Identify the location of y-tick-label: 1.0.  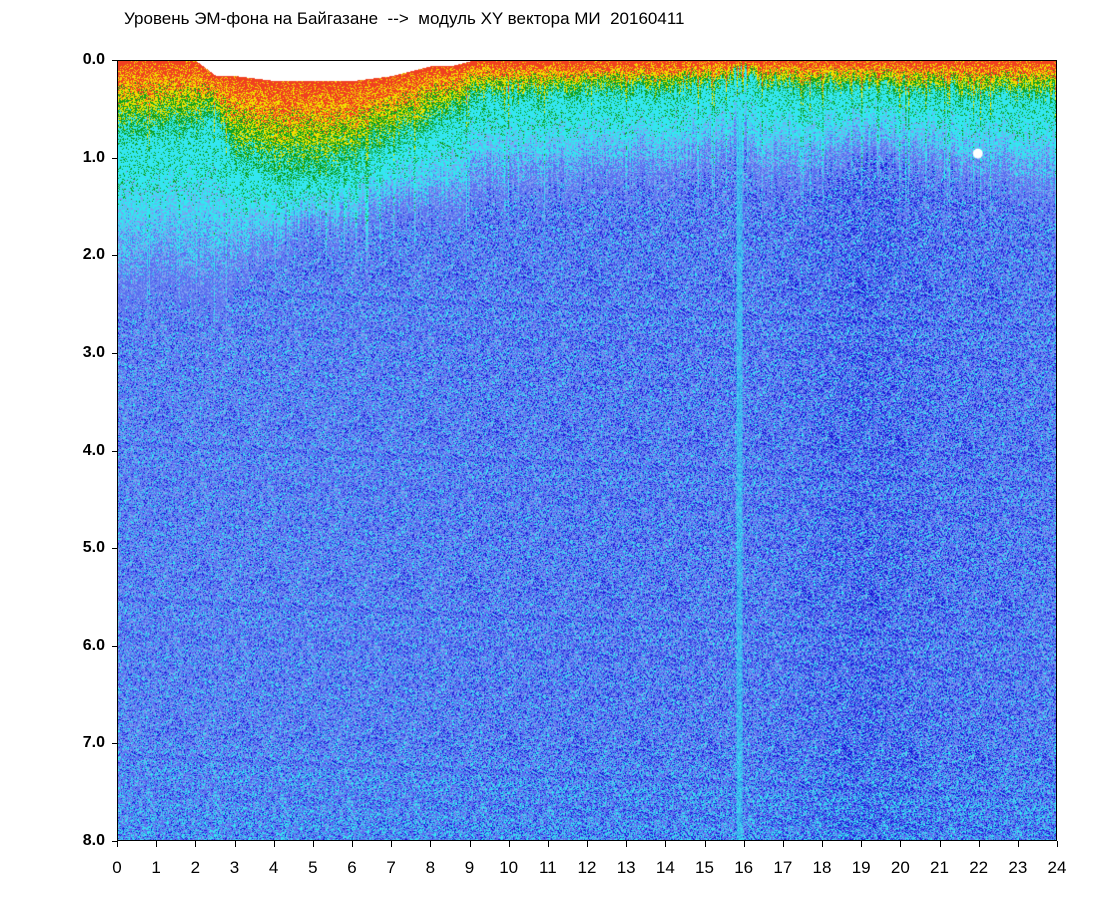
(93, 157).